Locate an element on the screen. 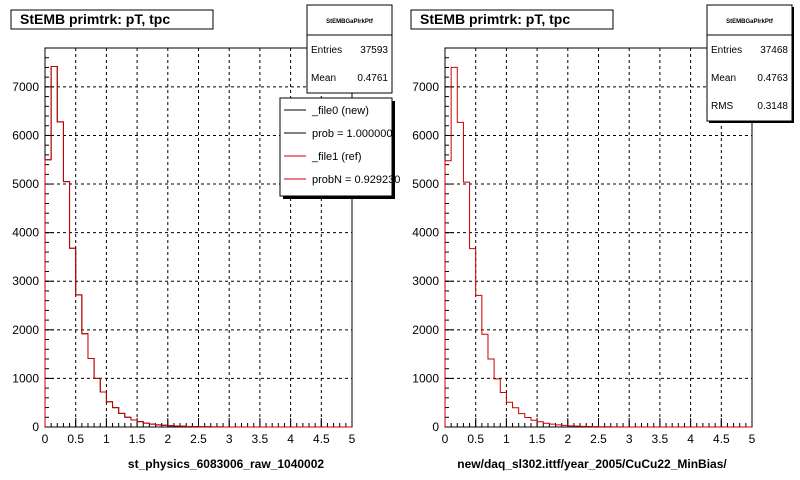 The height and width of the screenshot is (480, 800). legend-entry: _file1 (ref) is located at coordinates (336, 157).